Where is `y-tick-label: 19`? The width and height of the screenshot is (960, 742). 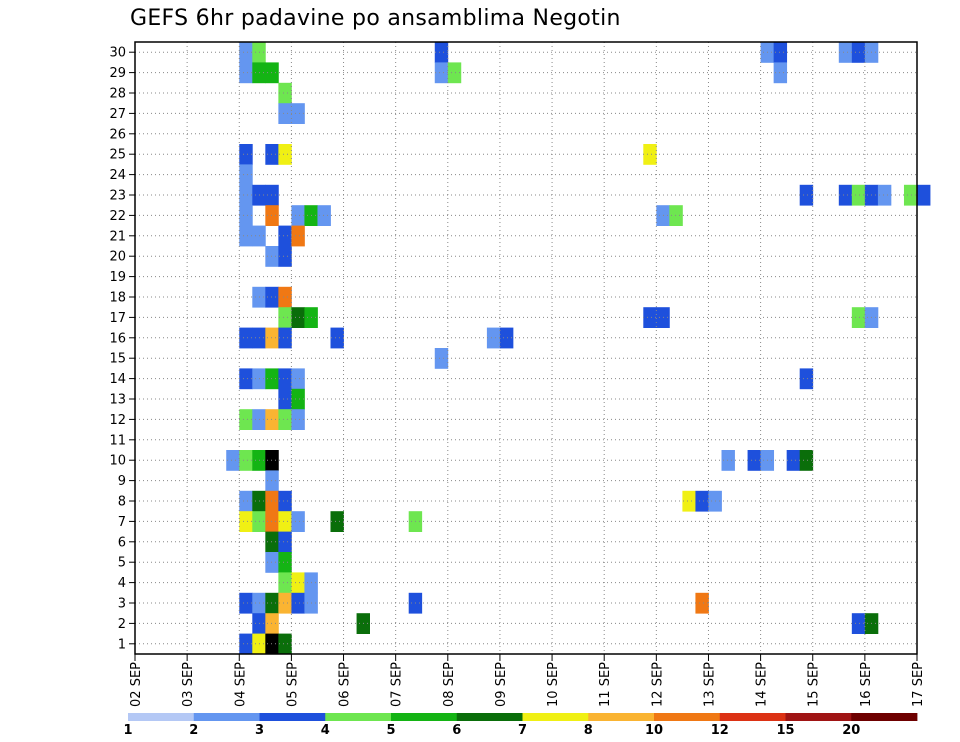 y-tick-label: 19 is located at coordinates (117, 277).